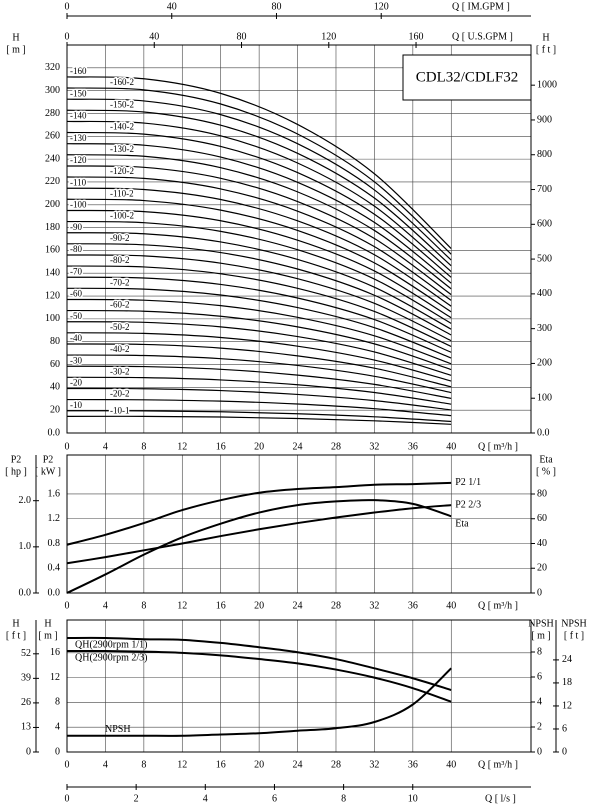 Image resolution: width=589 pixels, height=805 pixels. I want to click on axis-tick-label: 24, so click(567, 659).